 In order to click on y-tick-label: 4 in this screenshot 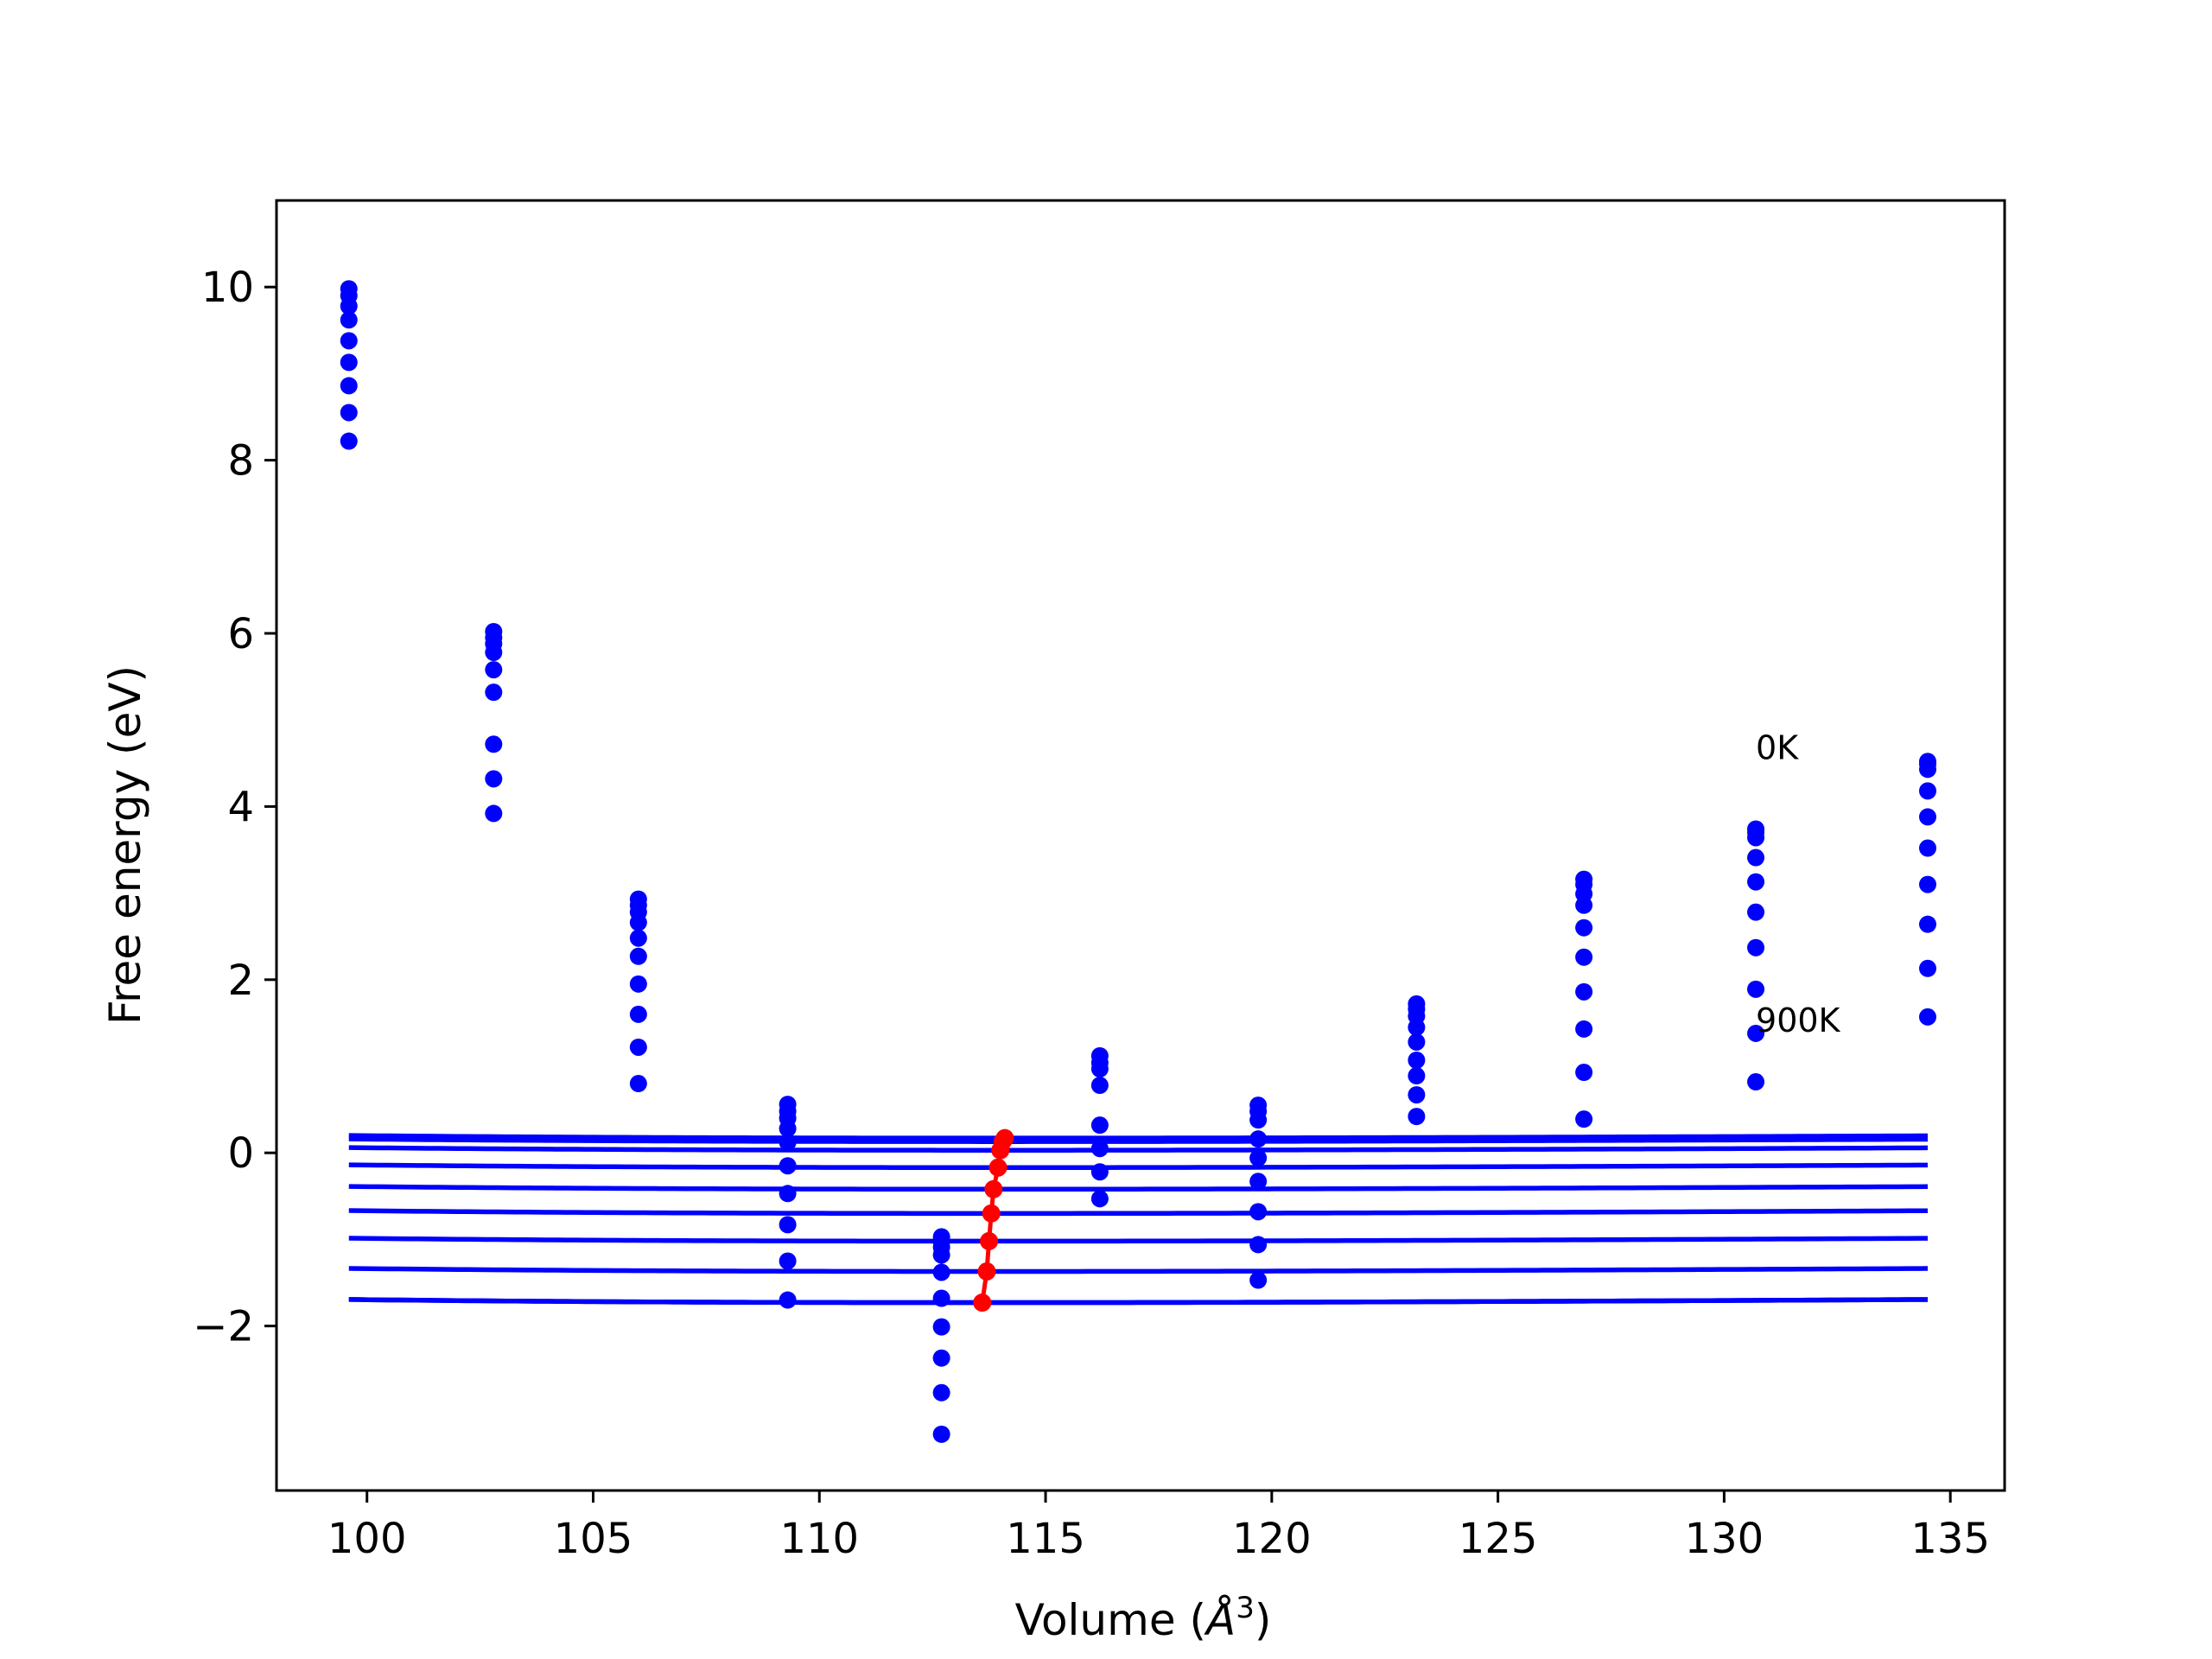, I will do `click(240, 807)`.